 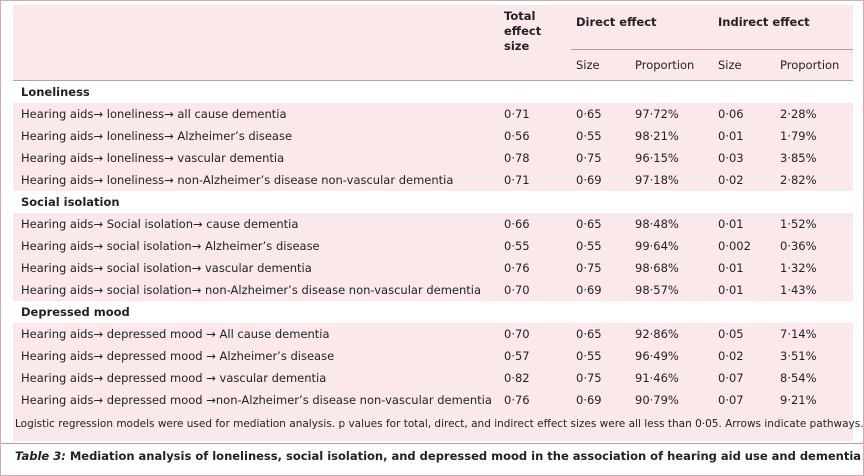 I want to click on cell: 98·21%, so click(x=657, y=136).